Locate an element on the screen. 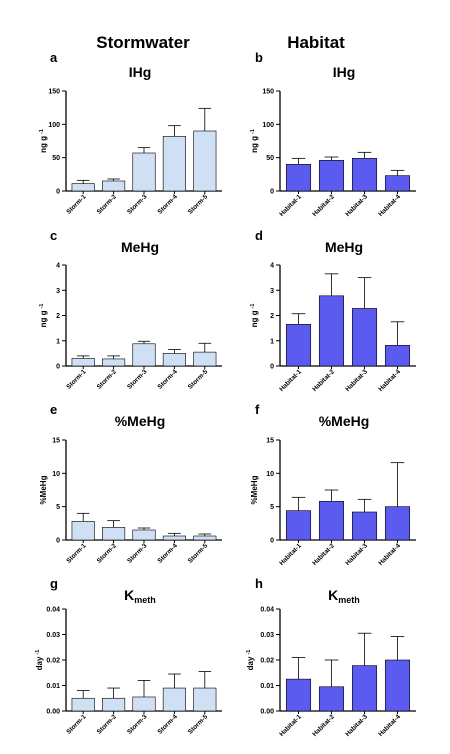 This screenshot has height=754, width=450. y-tick-label: 50 is located at coordinates (270, 158).